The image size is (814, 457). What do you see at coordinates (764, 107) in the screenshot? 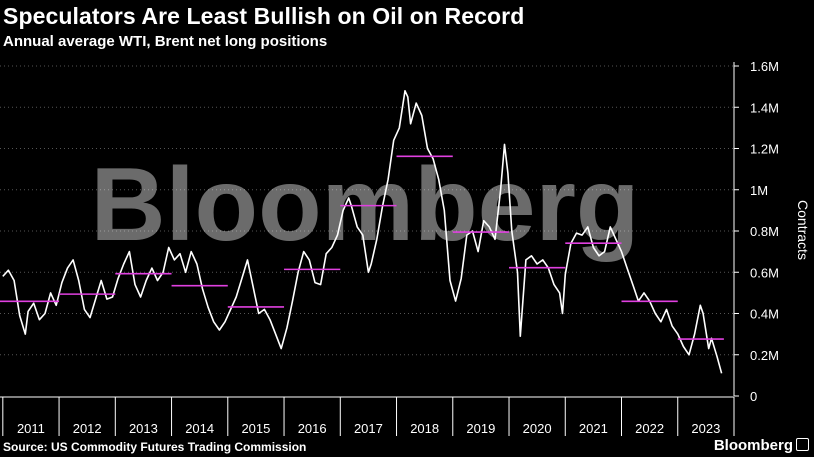
I see `y-tick-label: 1.4M` at bounding box center [764, 107].